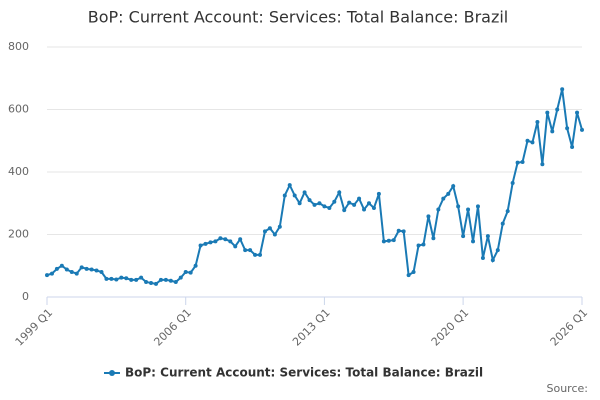 Image resolution: width=600 pixels, height=400 pixels. I want to click on y-tick-label: 200, so click(18, 234).